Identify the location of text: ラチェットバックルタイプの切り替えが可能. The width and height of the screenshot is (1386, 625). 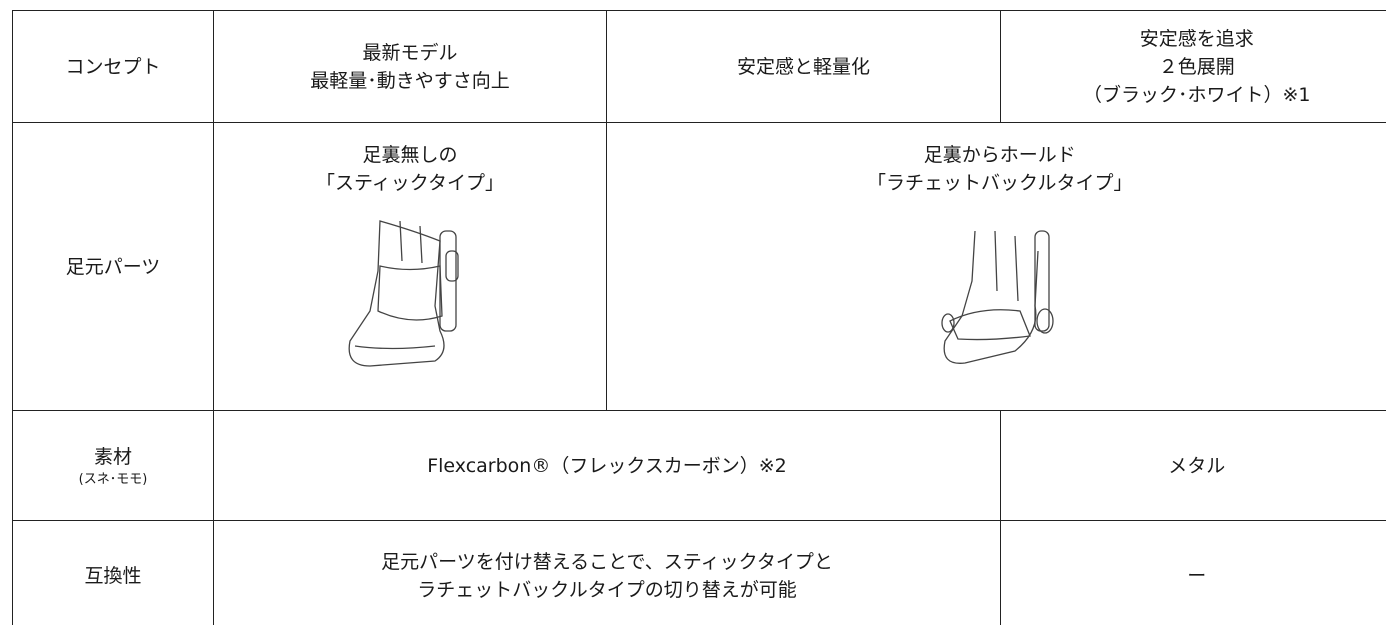
(607, 589).